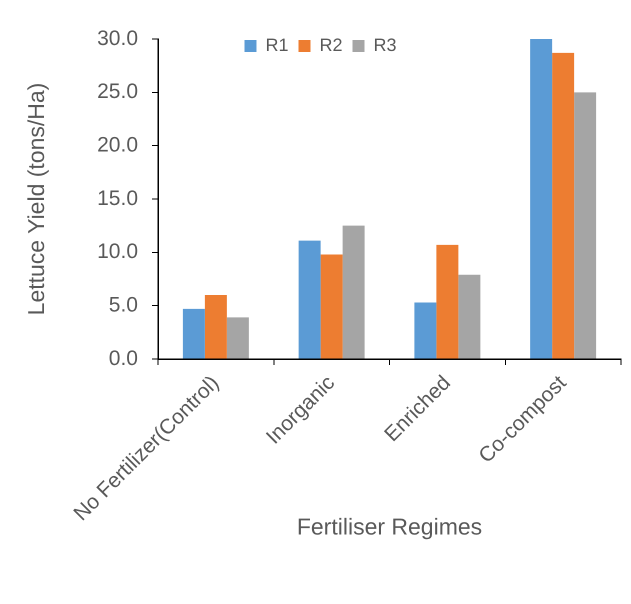 The image size is (631, 604). What do you see at coordinates (389, 527) in the screenshot?
I see `x-axis-title: Fertiliser Regimes` at bounding box center [389, 527].